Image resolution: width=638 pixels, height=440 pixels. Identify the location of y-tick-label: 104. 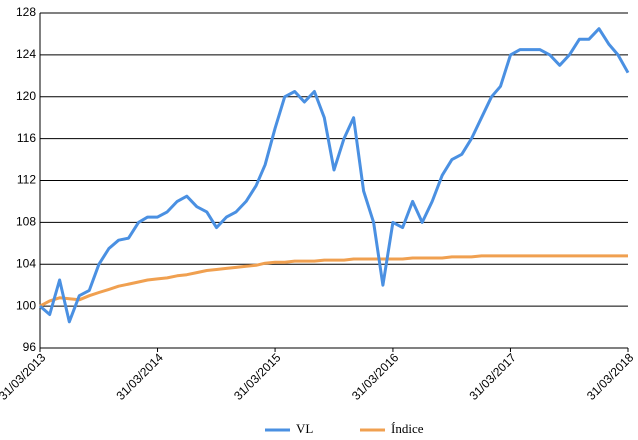
(26, 263).